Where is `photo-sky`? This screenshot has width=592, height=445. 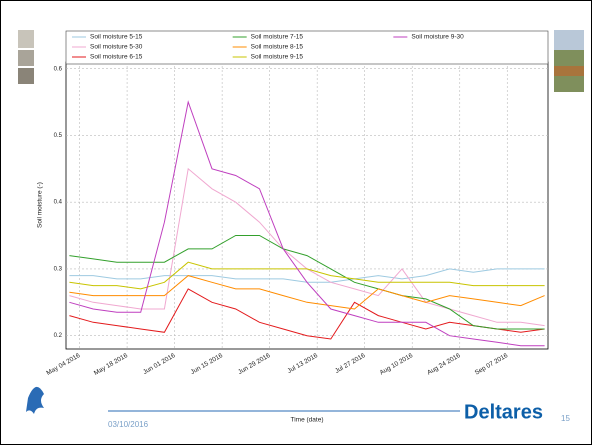
photo-sky is located at coordinates (569, 40).